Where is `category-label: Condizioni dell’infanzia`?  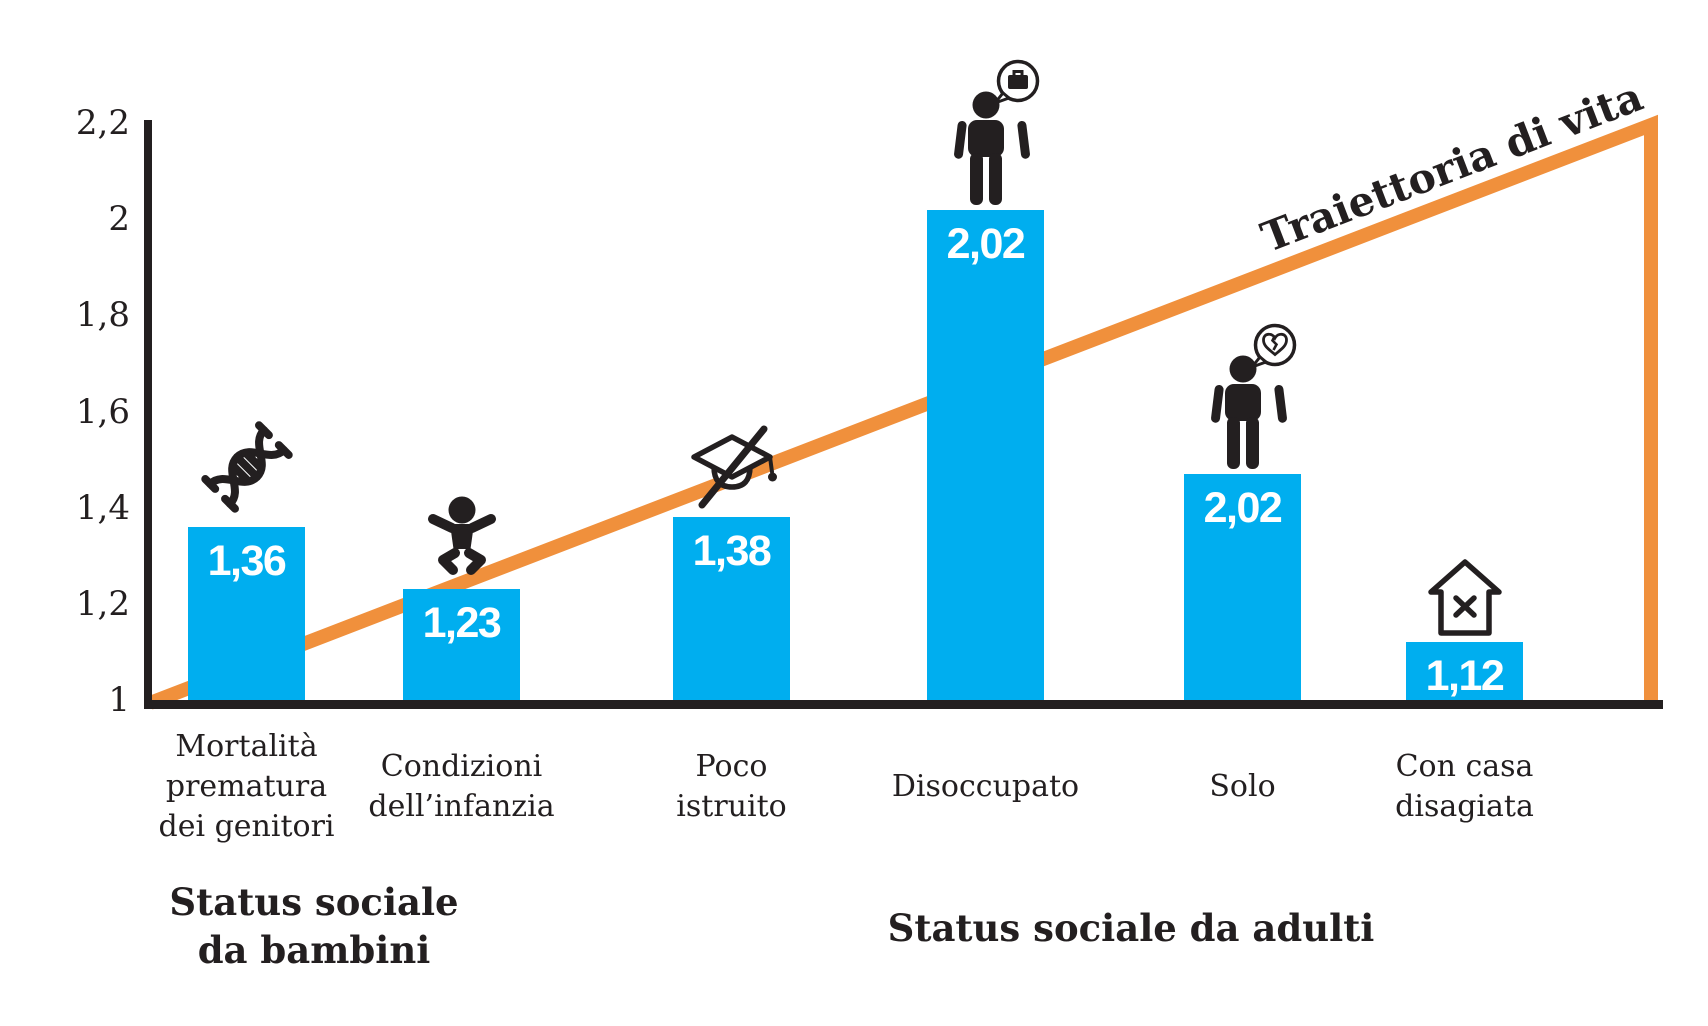 category-label: Condizioni dell’infanzia is located at coordinates (461, 786).